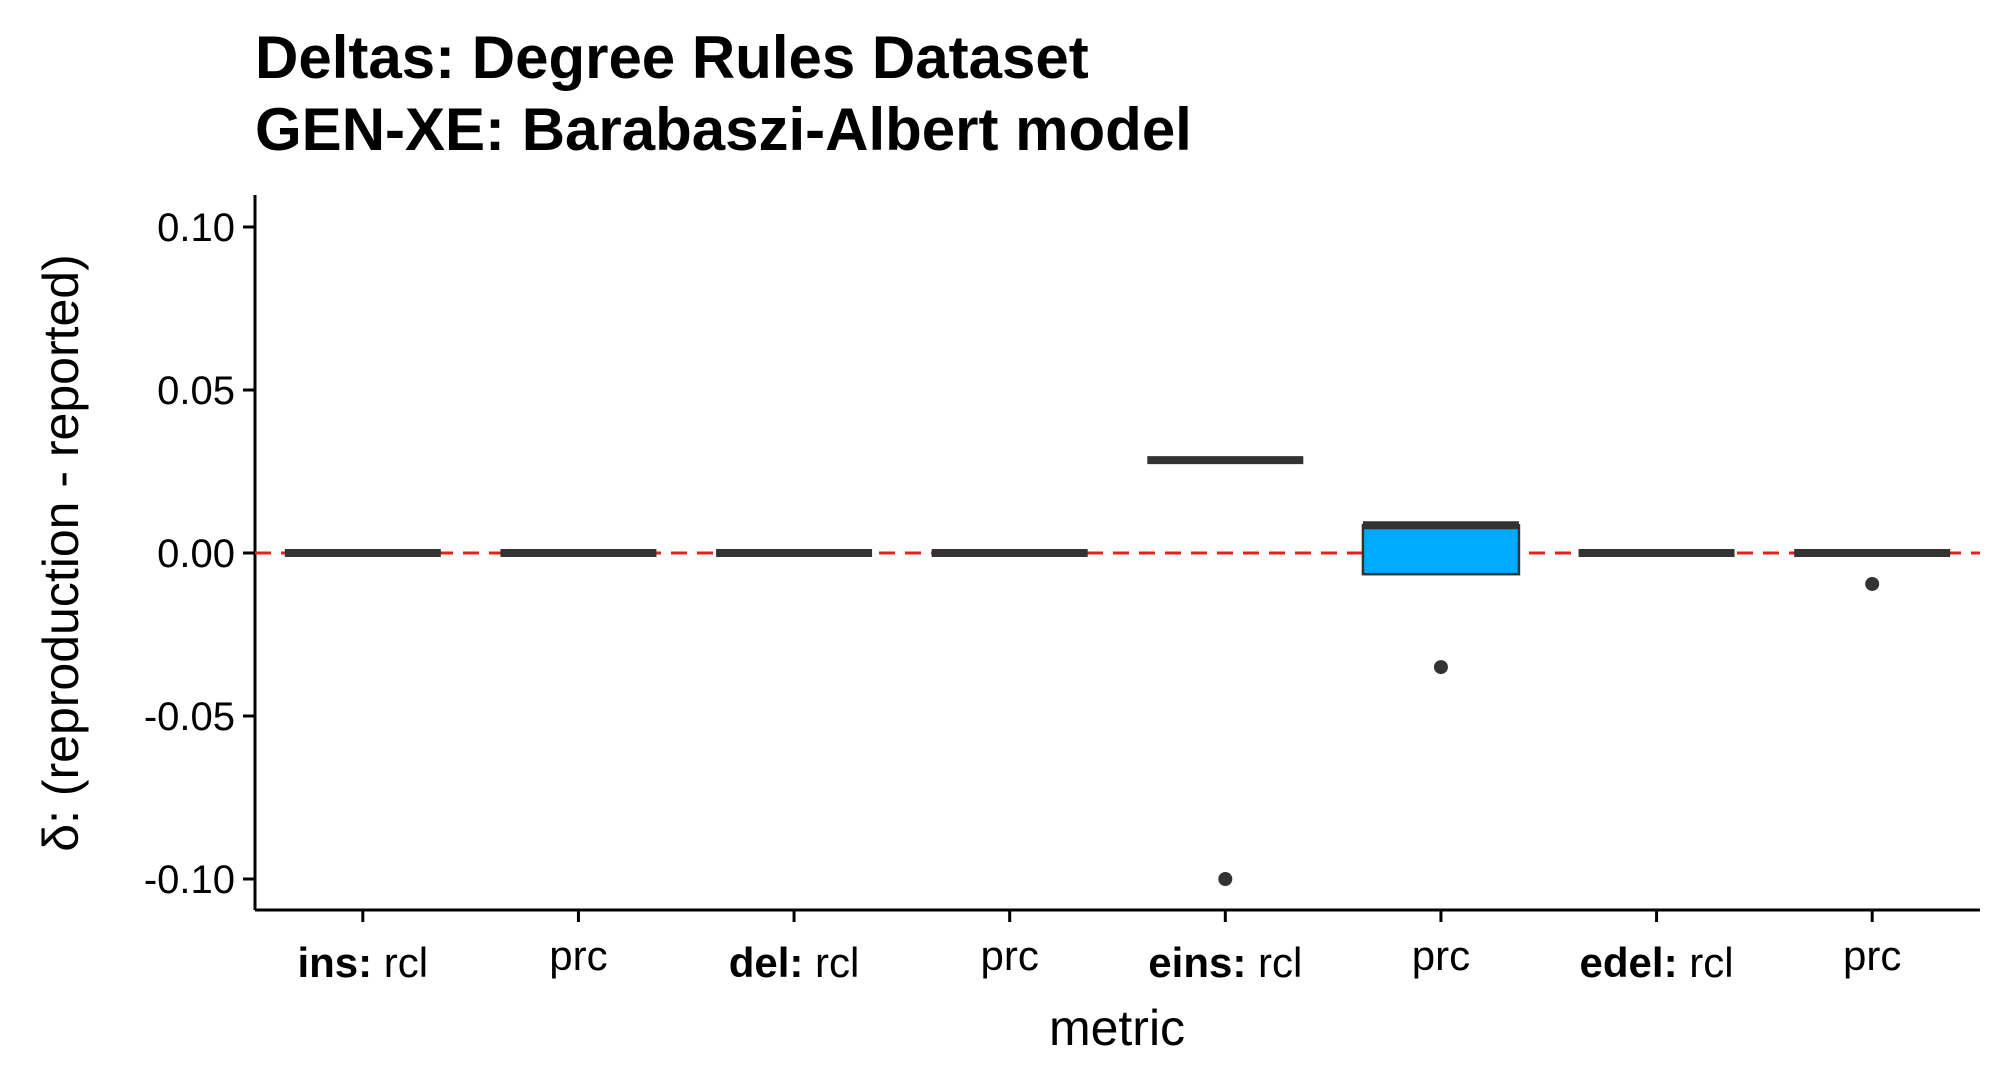 Image resolution: width=2000 pixels, height=1085 pixels. I want to click on x-tick-group-label: del:, so click(766, 962).